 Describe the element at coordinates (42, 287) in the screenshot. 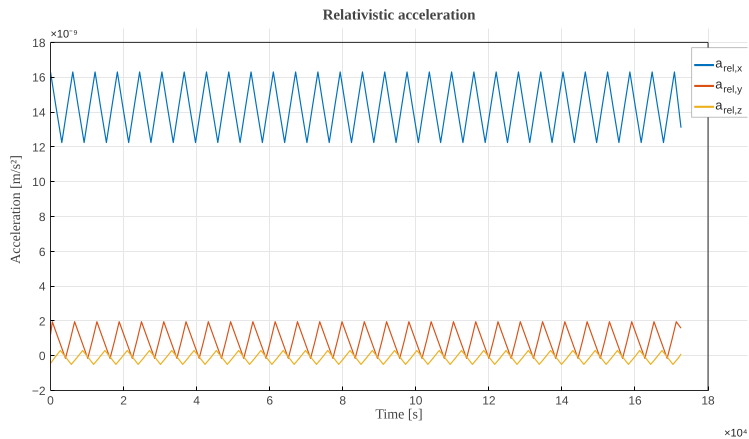

I see `y-tick-label: 4` at that location.